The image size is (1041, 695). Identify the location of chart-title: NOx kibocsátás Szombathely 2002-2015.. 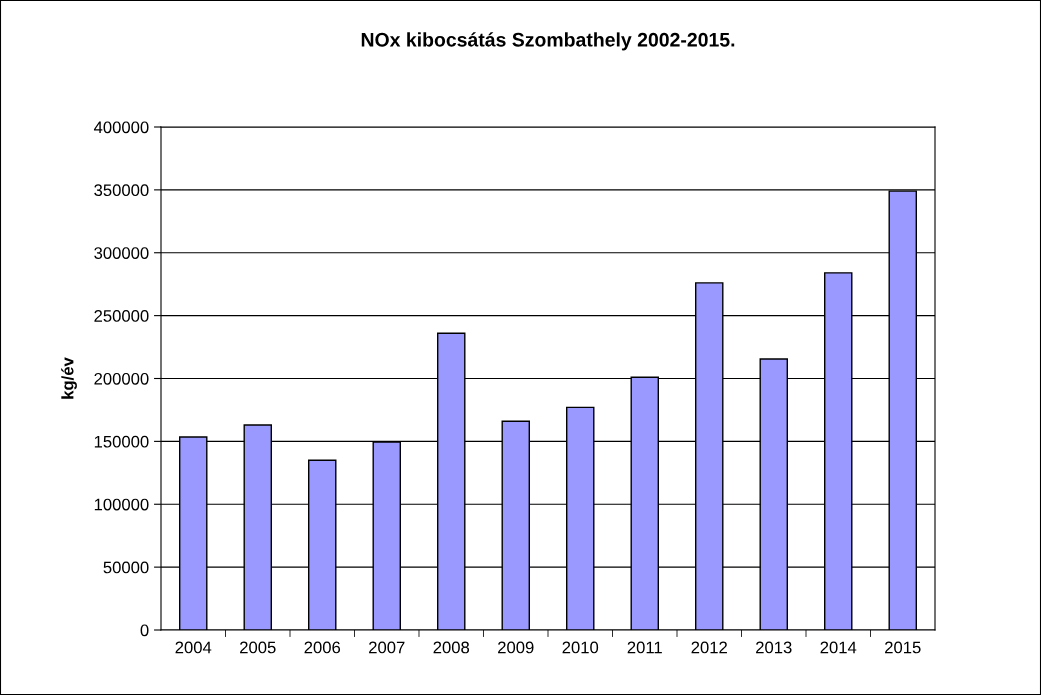
(548, 41).